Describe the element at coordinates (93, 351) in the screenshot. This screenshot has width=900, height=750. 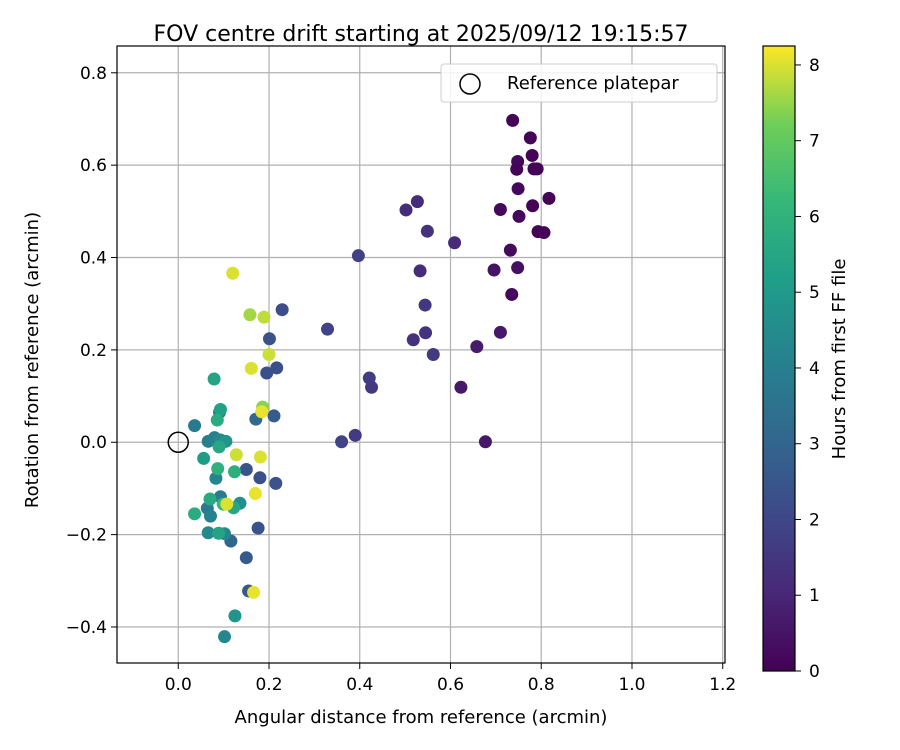
I see `y-tick-label: 0.2` at that location.